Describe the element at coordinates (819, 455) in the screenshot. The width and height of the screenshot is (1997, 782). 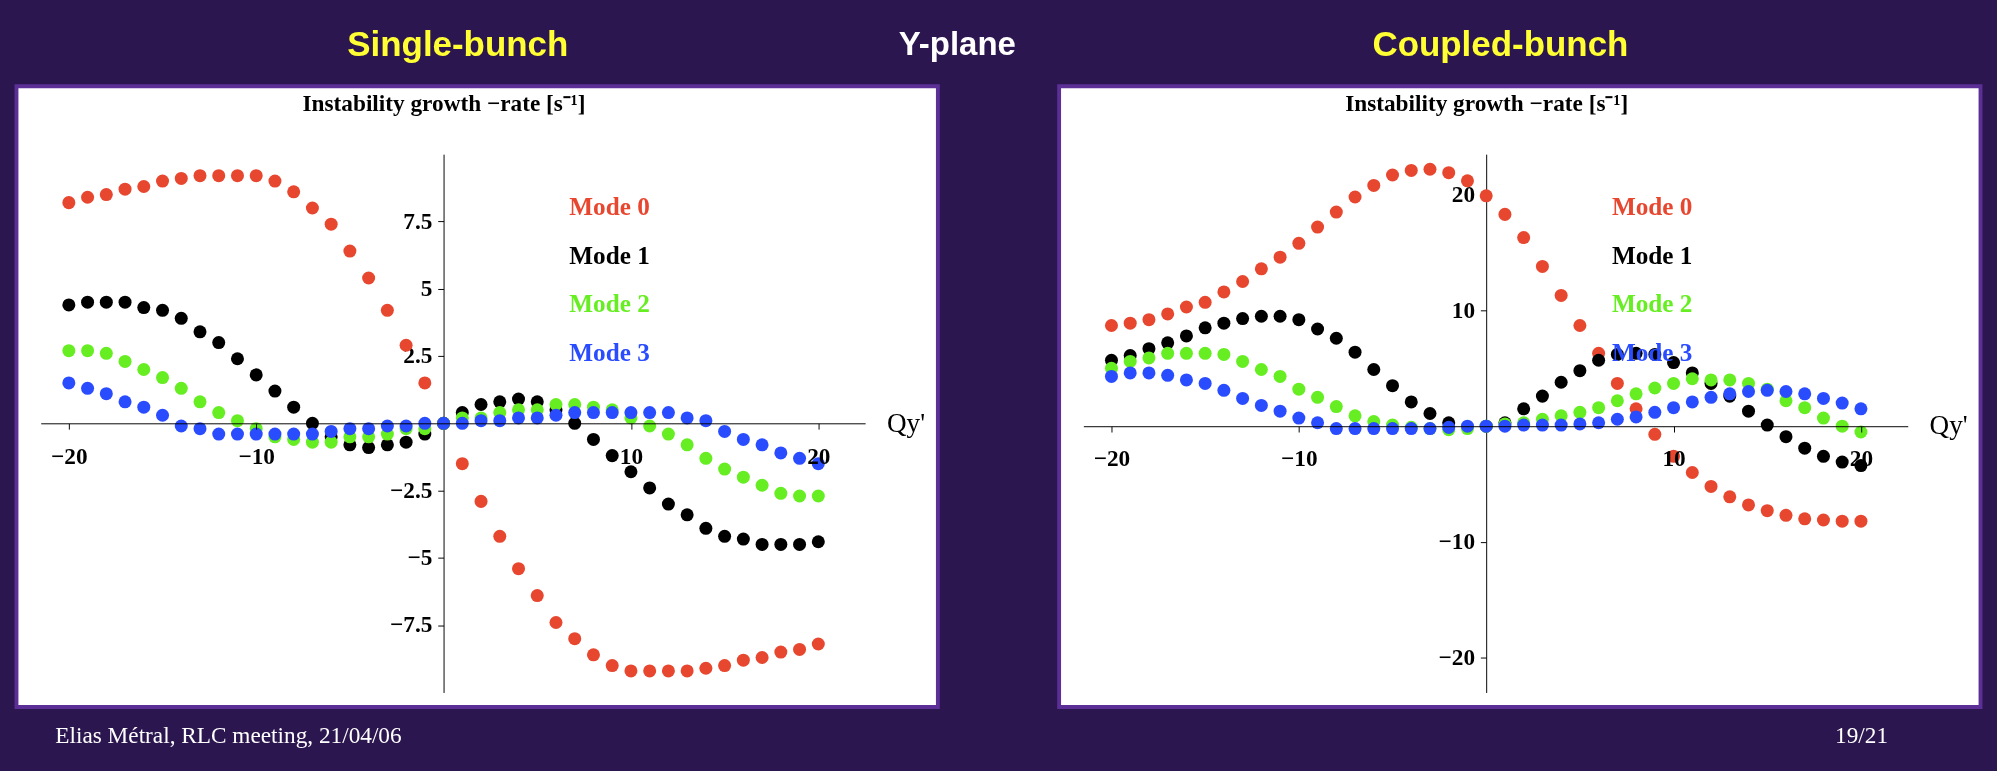
I see `x-tick-label: 20` at that location.